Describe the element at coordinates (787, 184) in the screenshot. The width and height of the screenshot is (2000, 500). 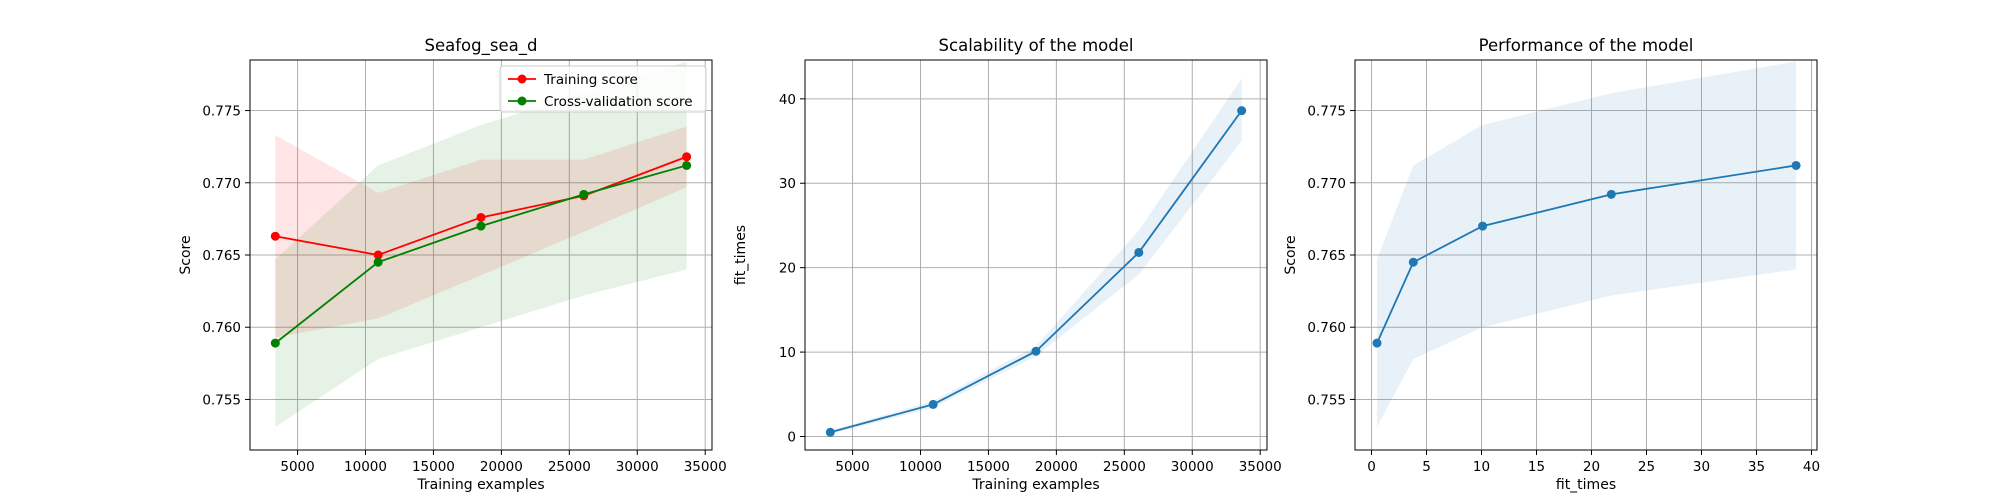
I see `y-tick-label: 30` at that location.